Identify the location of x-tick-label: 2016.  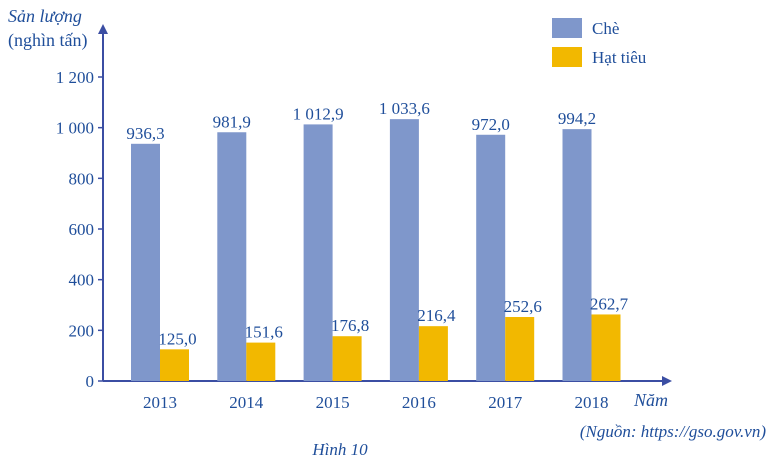
(419, 402).